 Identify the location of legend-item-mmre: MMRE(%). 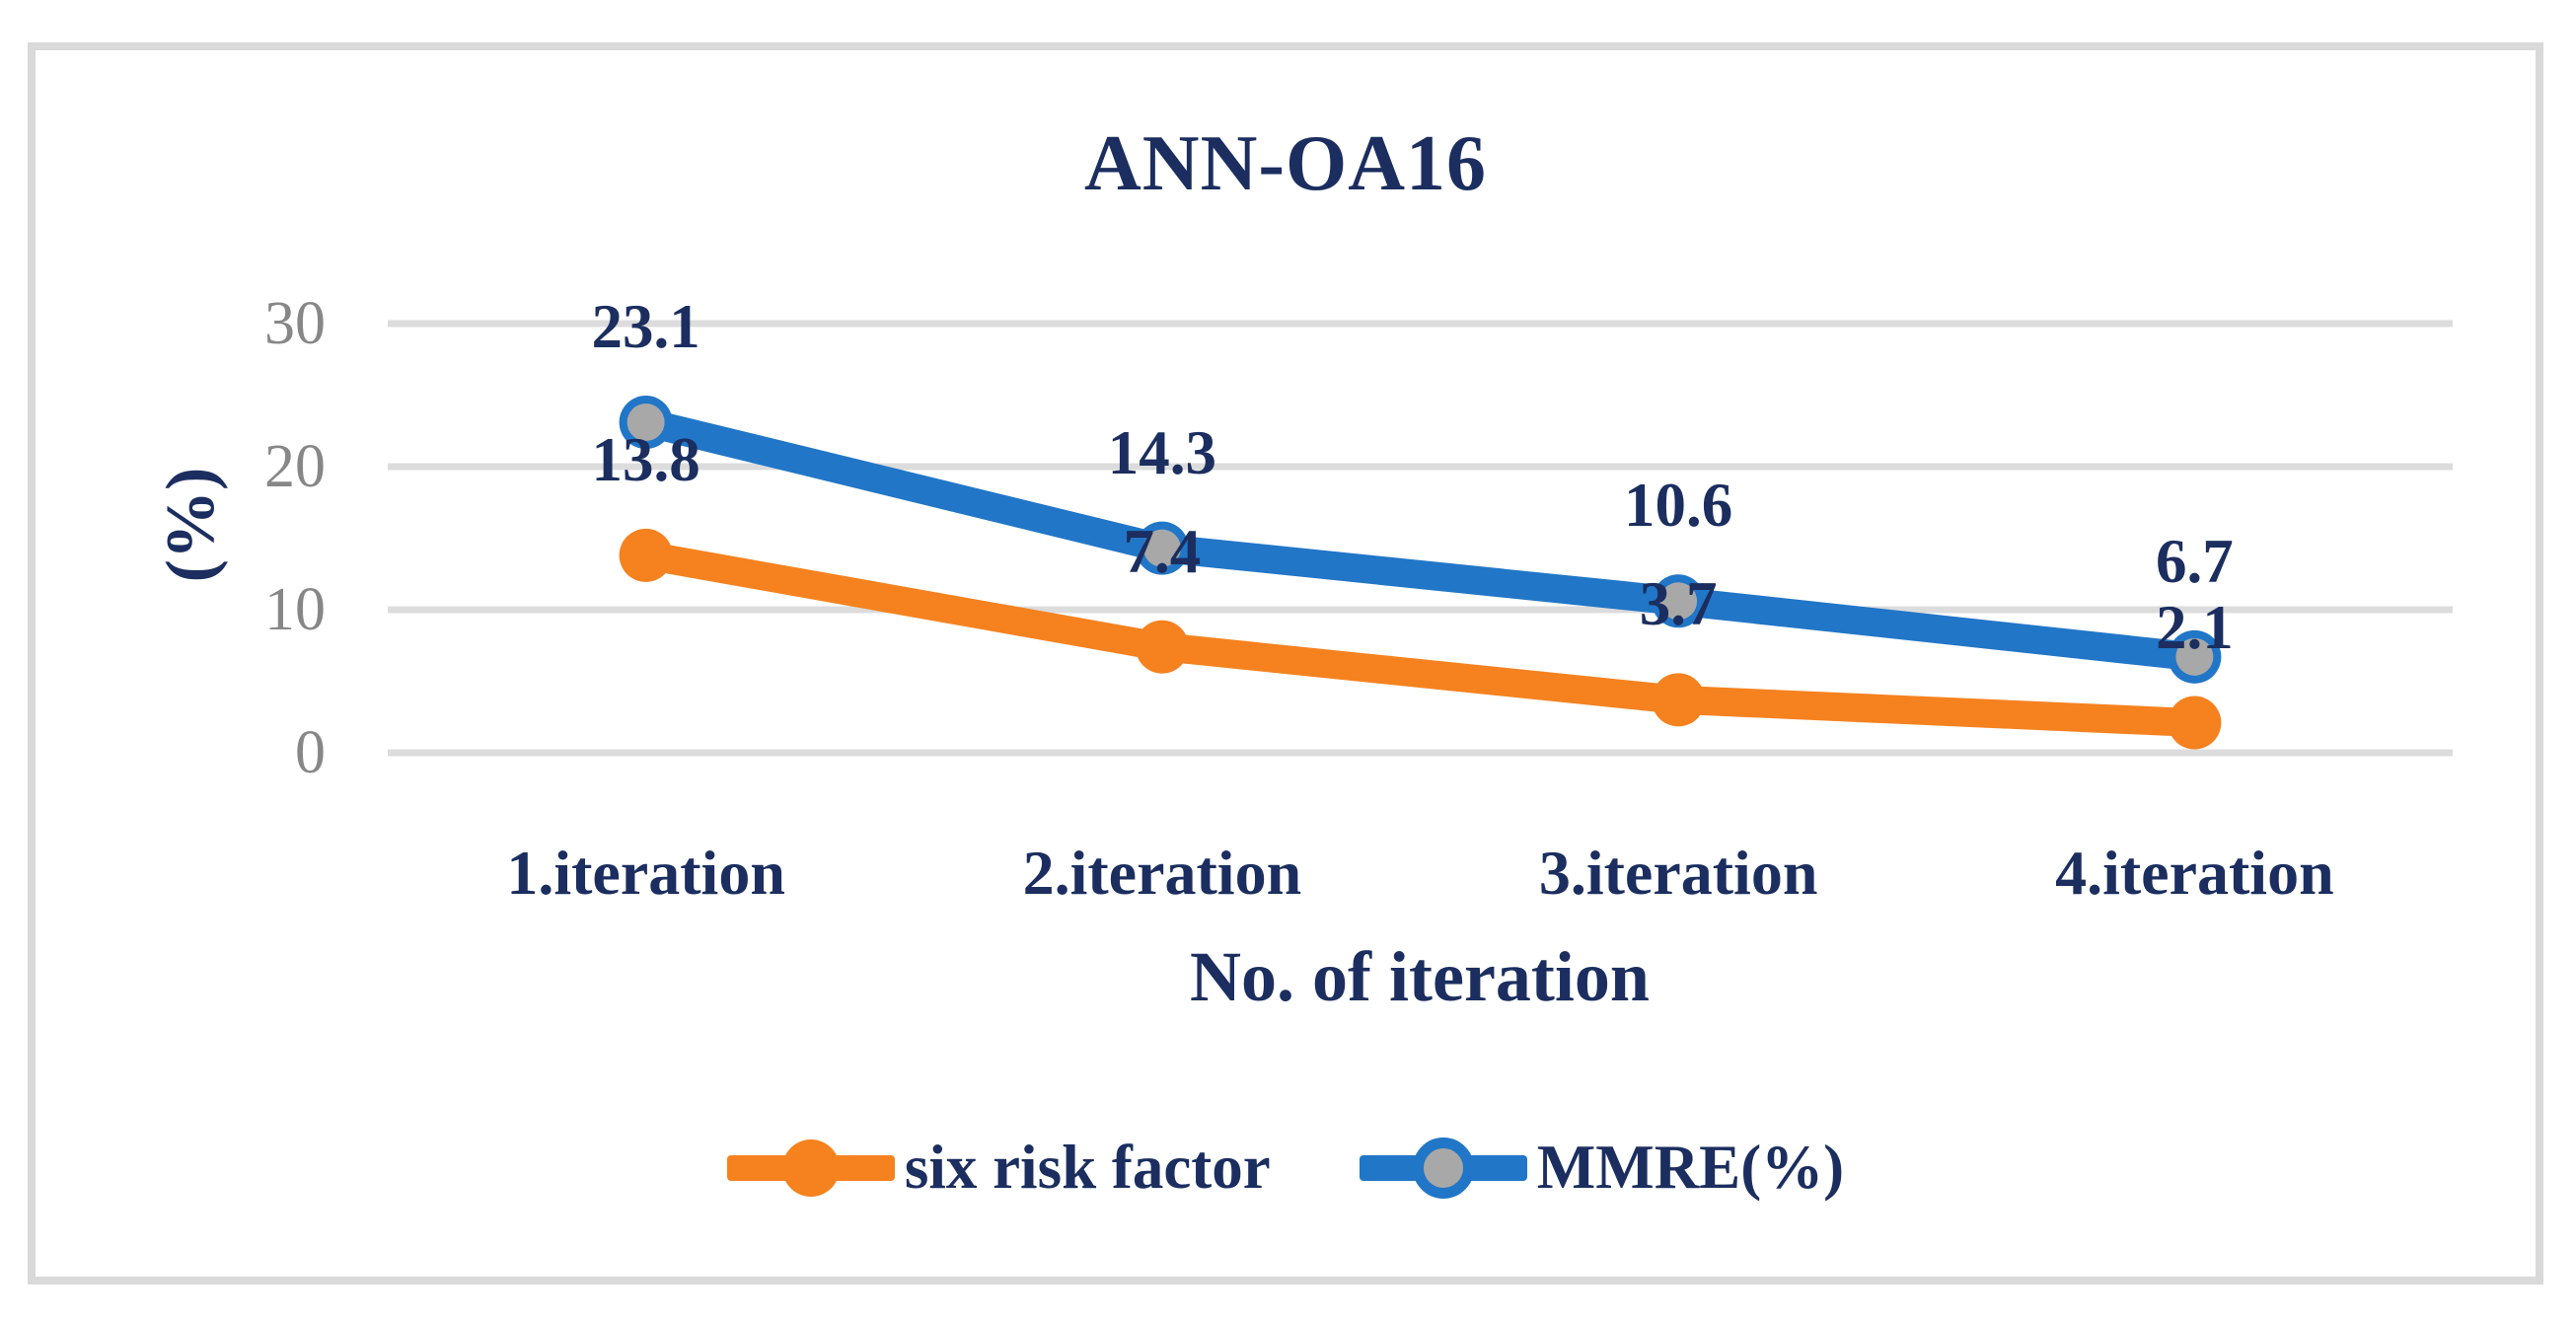
(1602, 1168).